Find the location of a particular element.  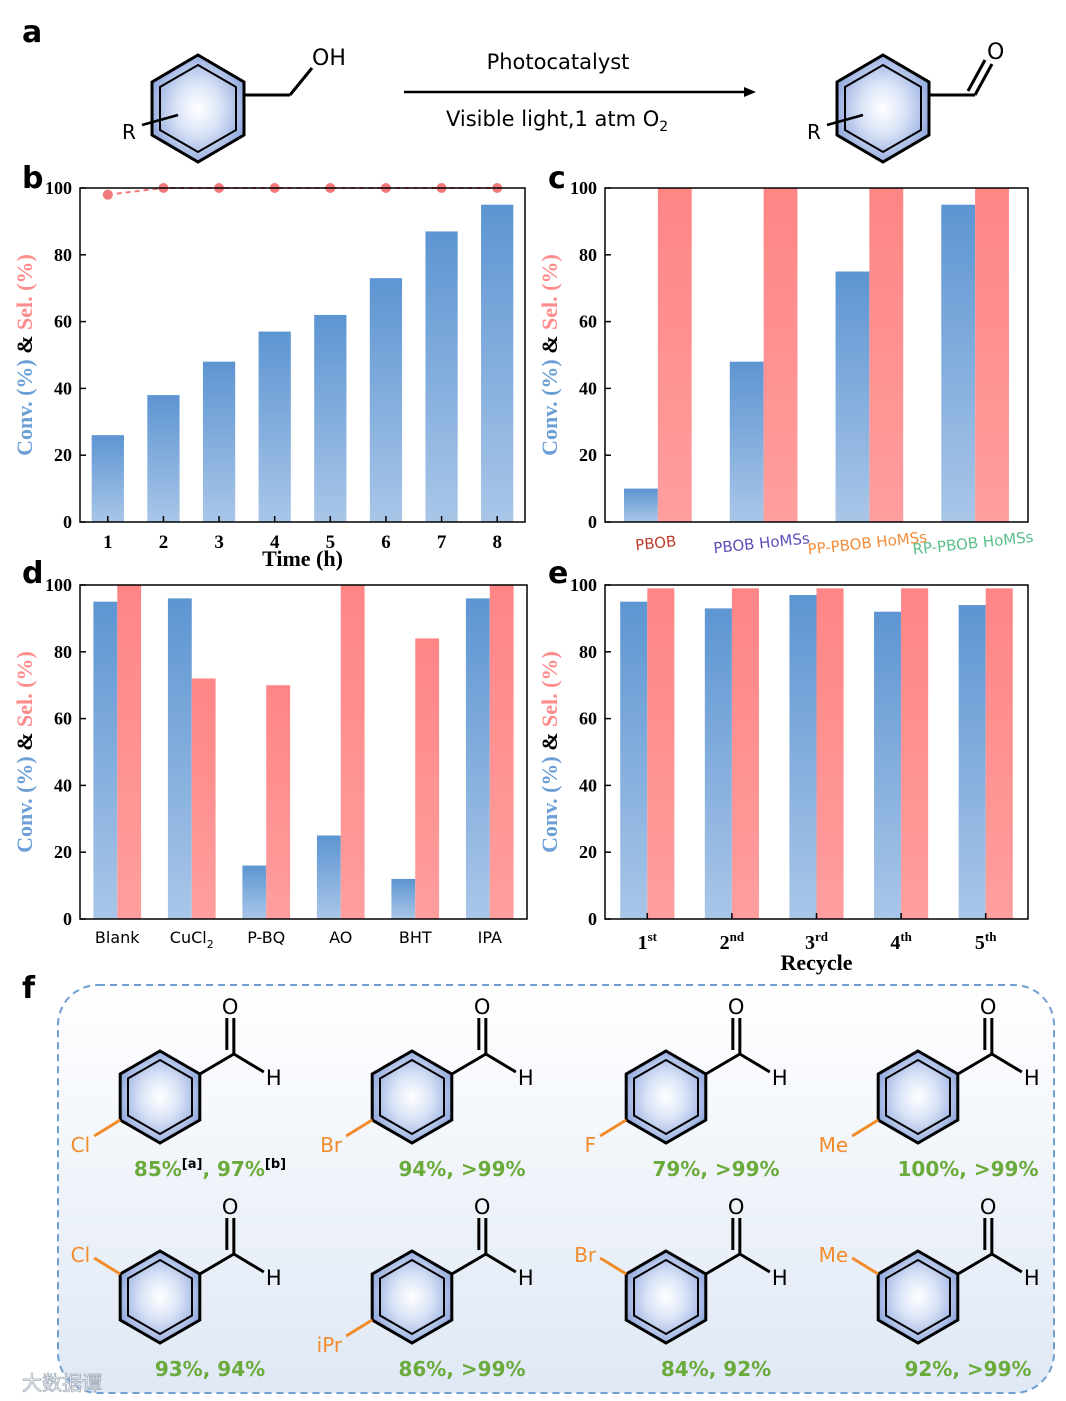

x-category-label-d: P-BQ is located at coordinates (266, 937).